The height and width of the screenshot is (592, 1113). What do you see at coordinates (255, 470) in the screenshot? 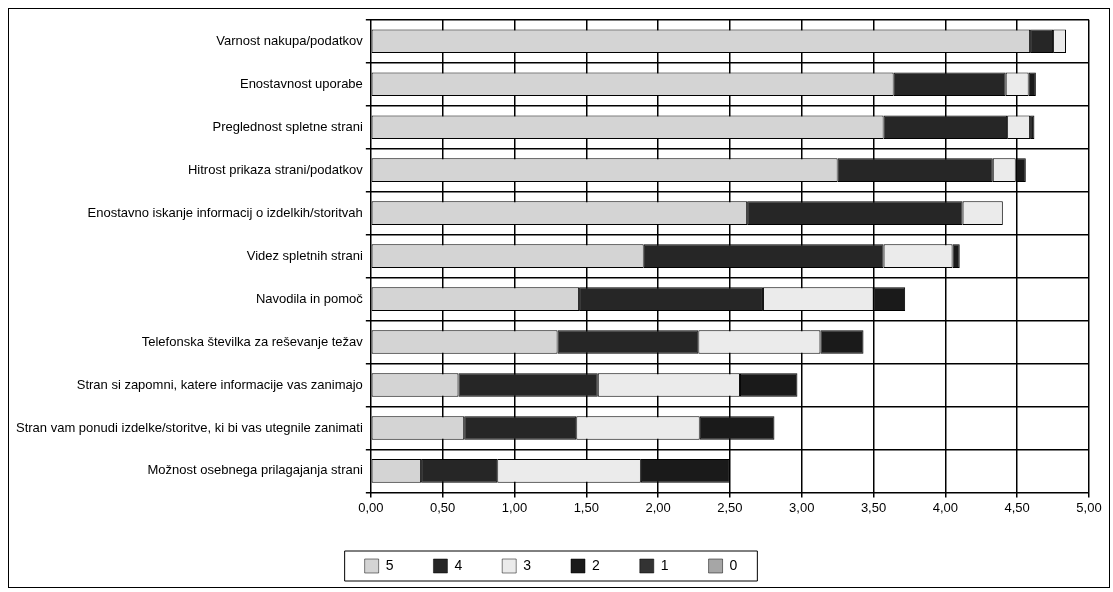
I see `y-tick-label: Možnost osebnega prilagajanja strani` at bounding box center [255, 470].